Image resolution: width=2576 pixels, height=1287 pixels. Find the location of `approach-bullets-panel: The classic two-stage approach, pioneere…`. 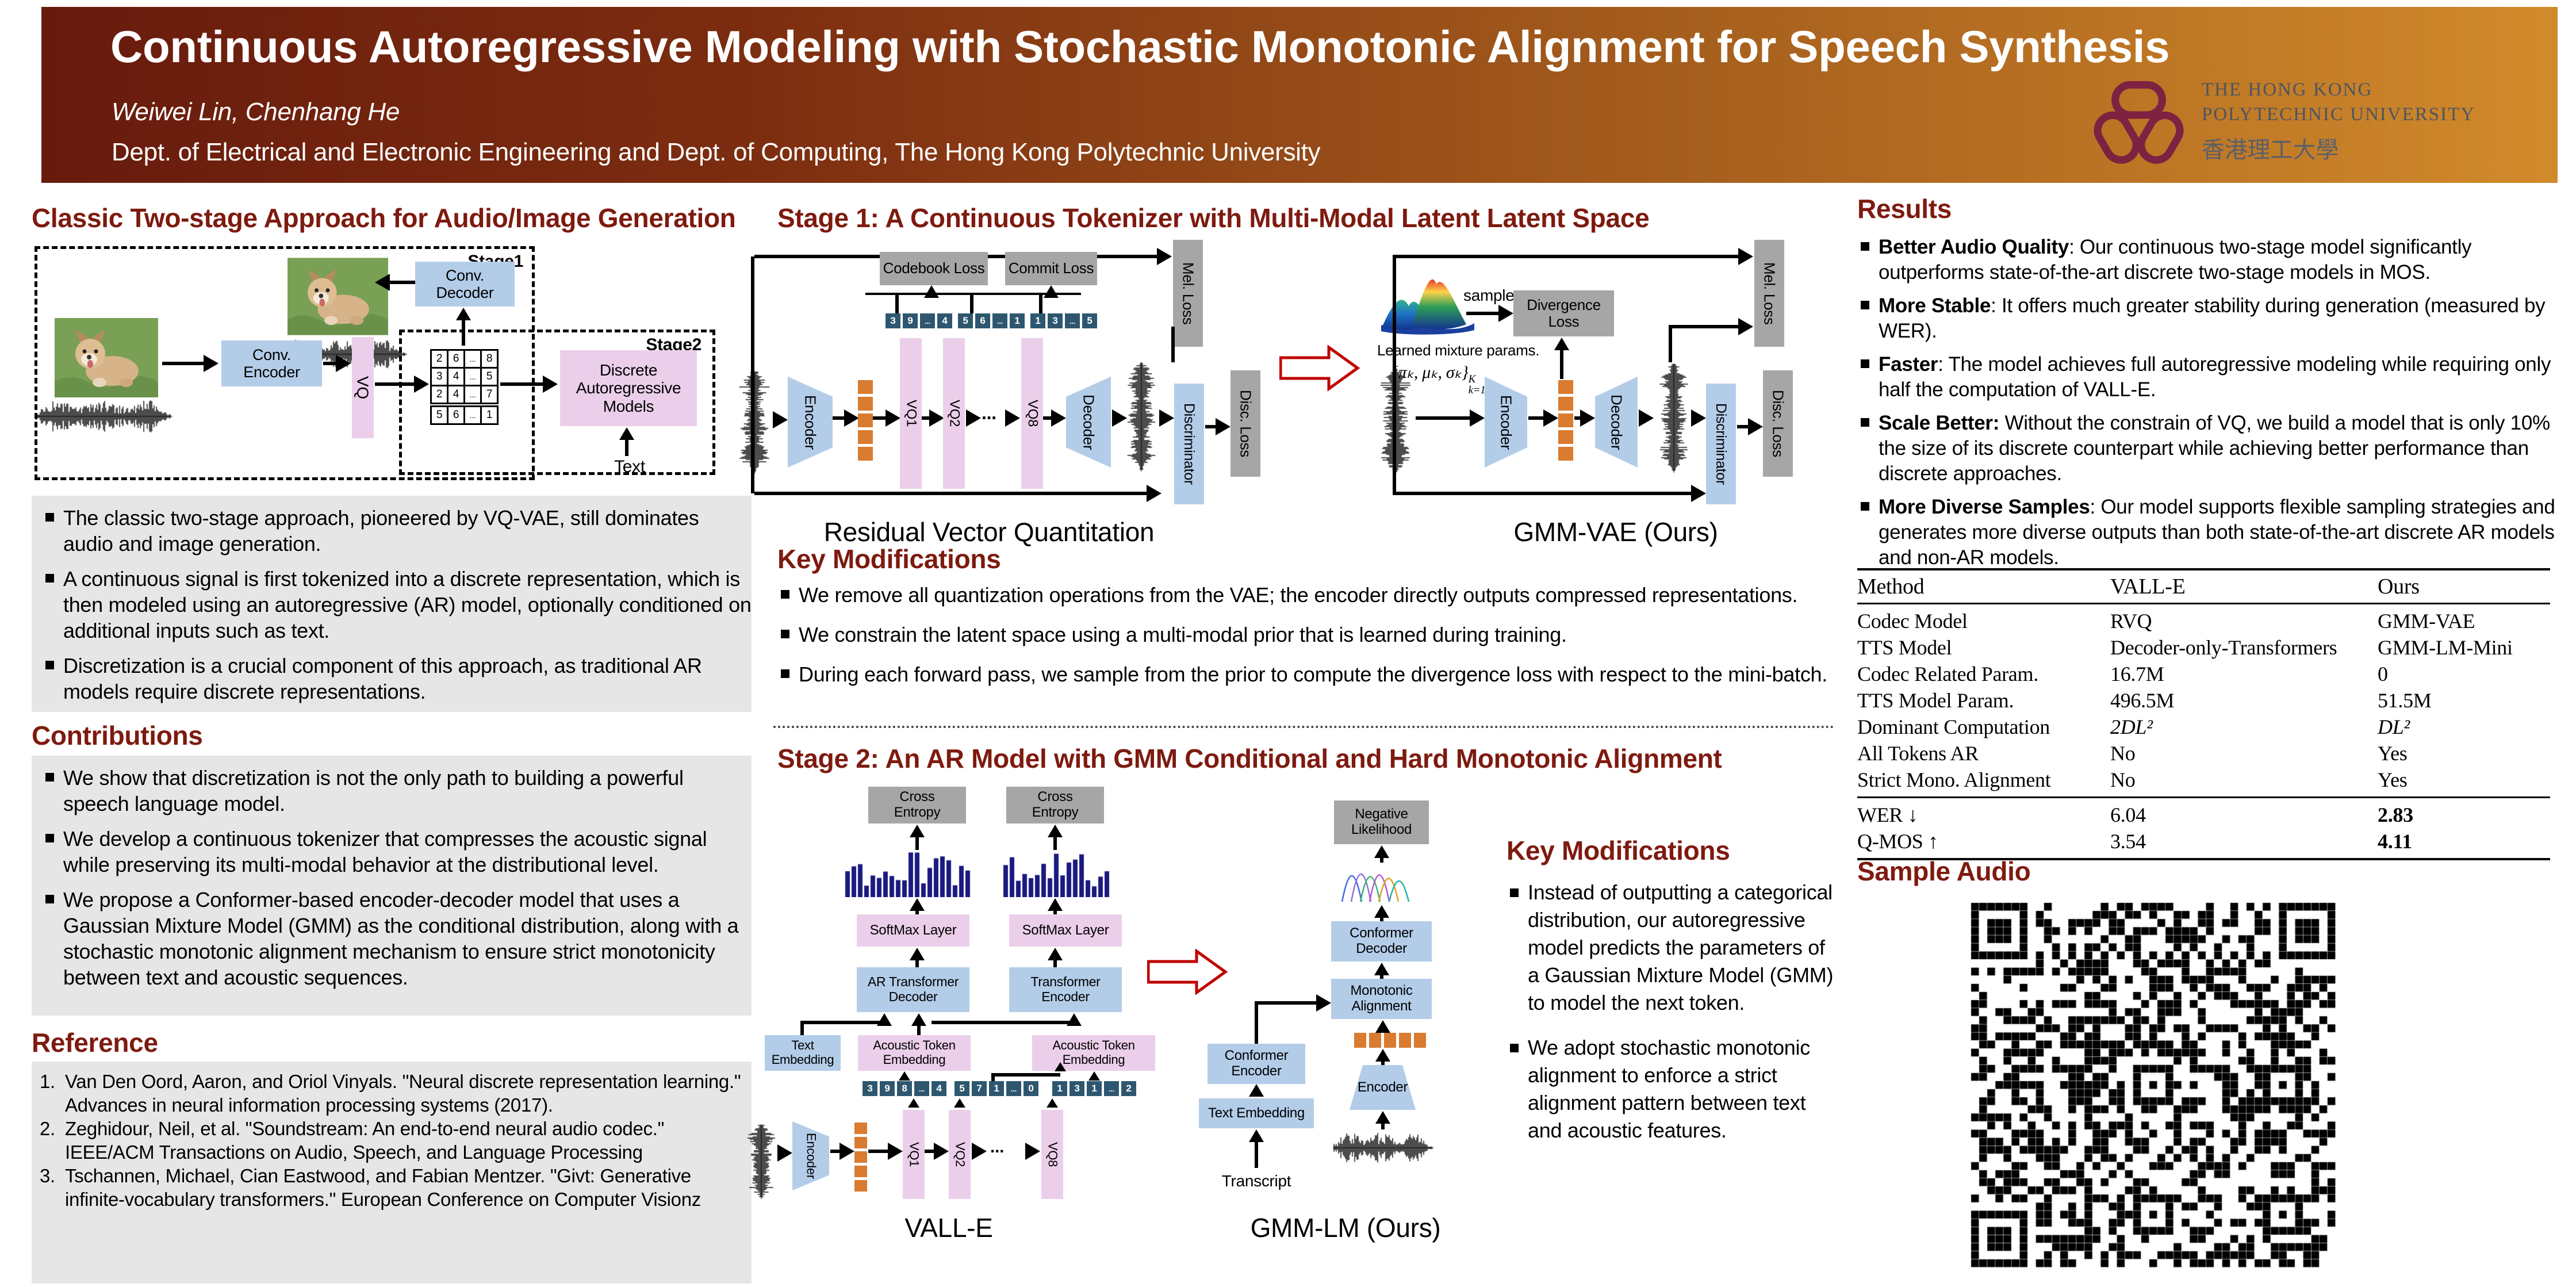

approach-bullets-panel: The classic two-stage approach, pioneere… is located at coordinates (392, 604).